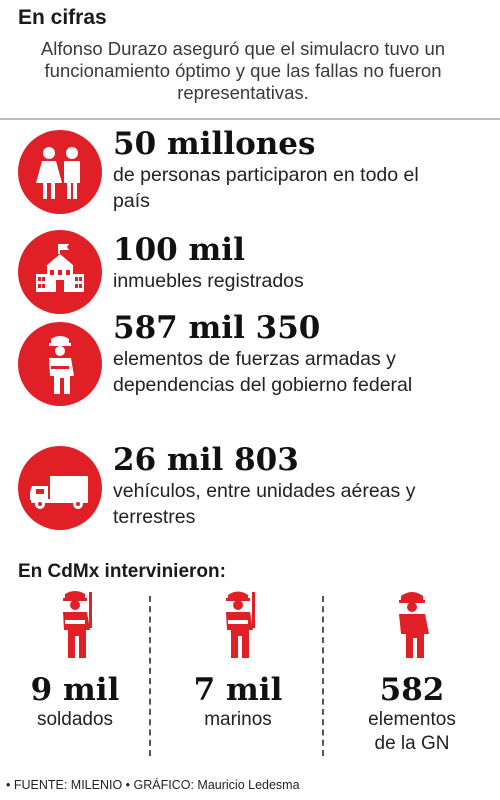 The height and width of the screenshot is (800, 500). Describe the element at coordinates (60, 172) in the screenshot. I see `people-icon` at that location.